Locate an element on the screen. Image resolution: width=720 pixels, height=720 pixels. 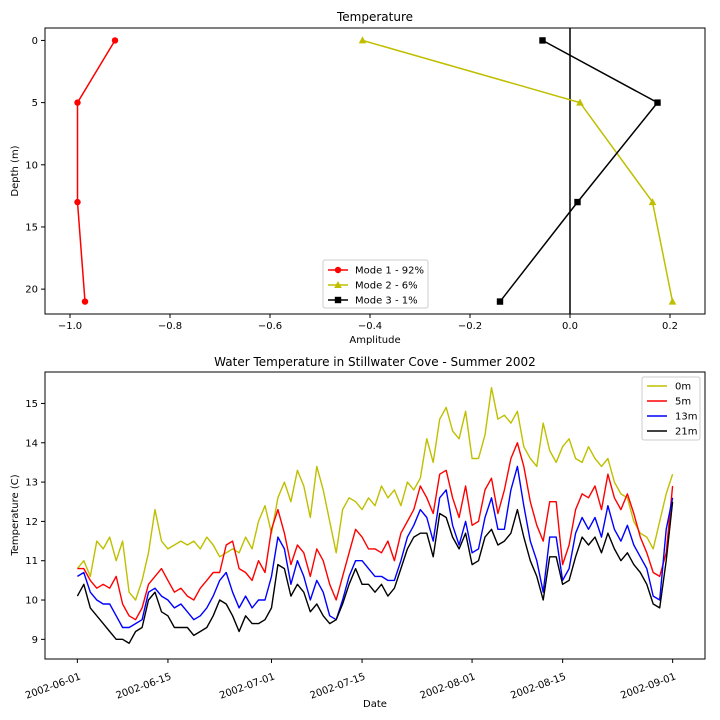
chart-title: Temperature is located at coordinates (374, 17).